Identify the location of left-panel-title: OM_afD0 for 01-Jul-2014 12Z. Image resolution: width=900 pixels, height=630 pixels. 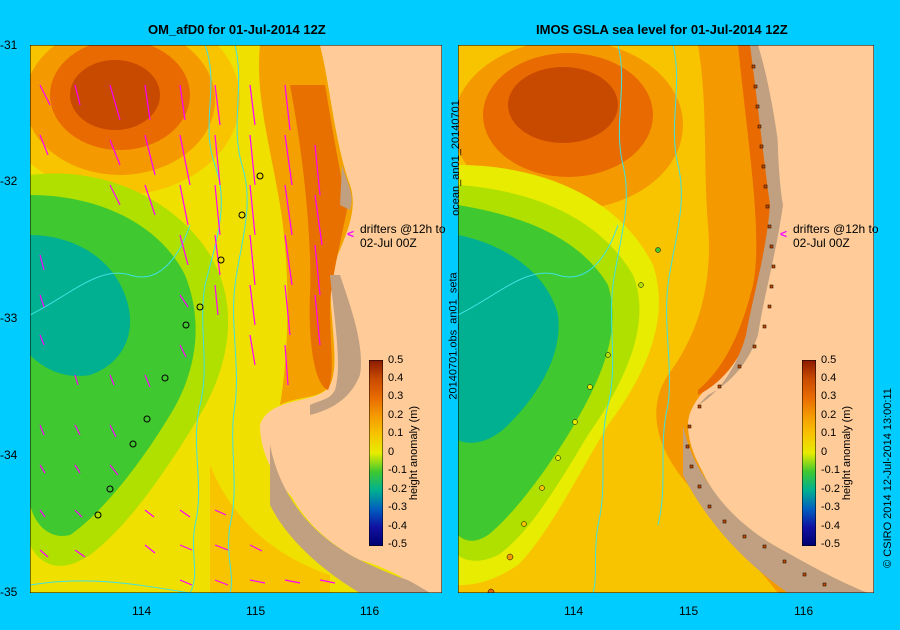
(237, 29).